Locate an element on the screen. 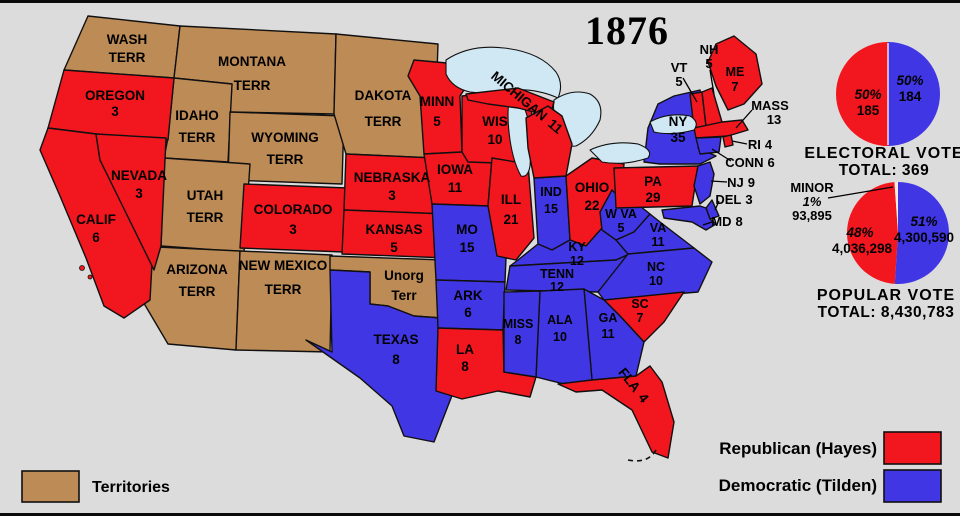 The width and height of the screenshot is (960, 516). page-title: 1876 is located at coordinates (627, 30).